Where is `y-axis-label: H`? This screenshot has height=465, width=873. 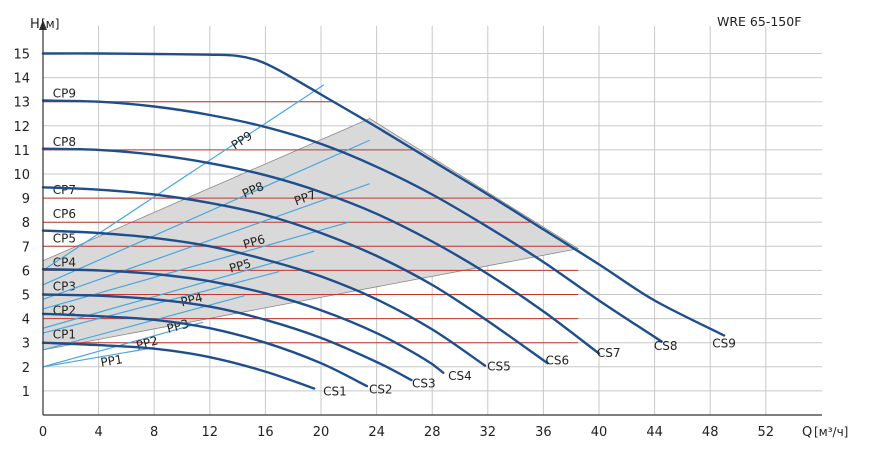
y-axis-label: H is located at coordinates (35, 24).